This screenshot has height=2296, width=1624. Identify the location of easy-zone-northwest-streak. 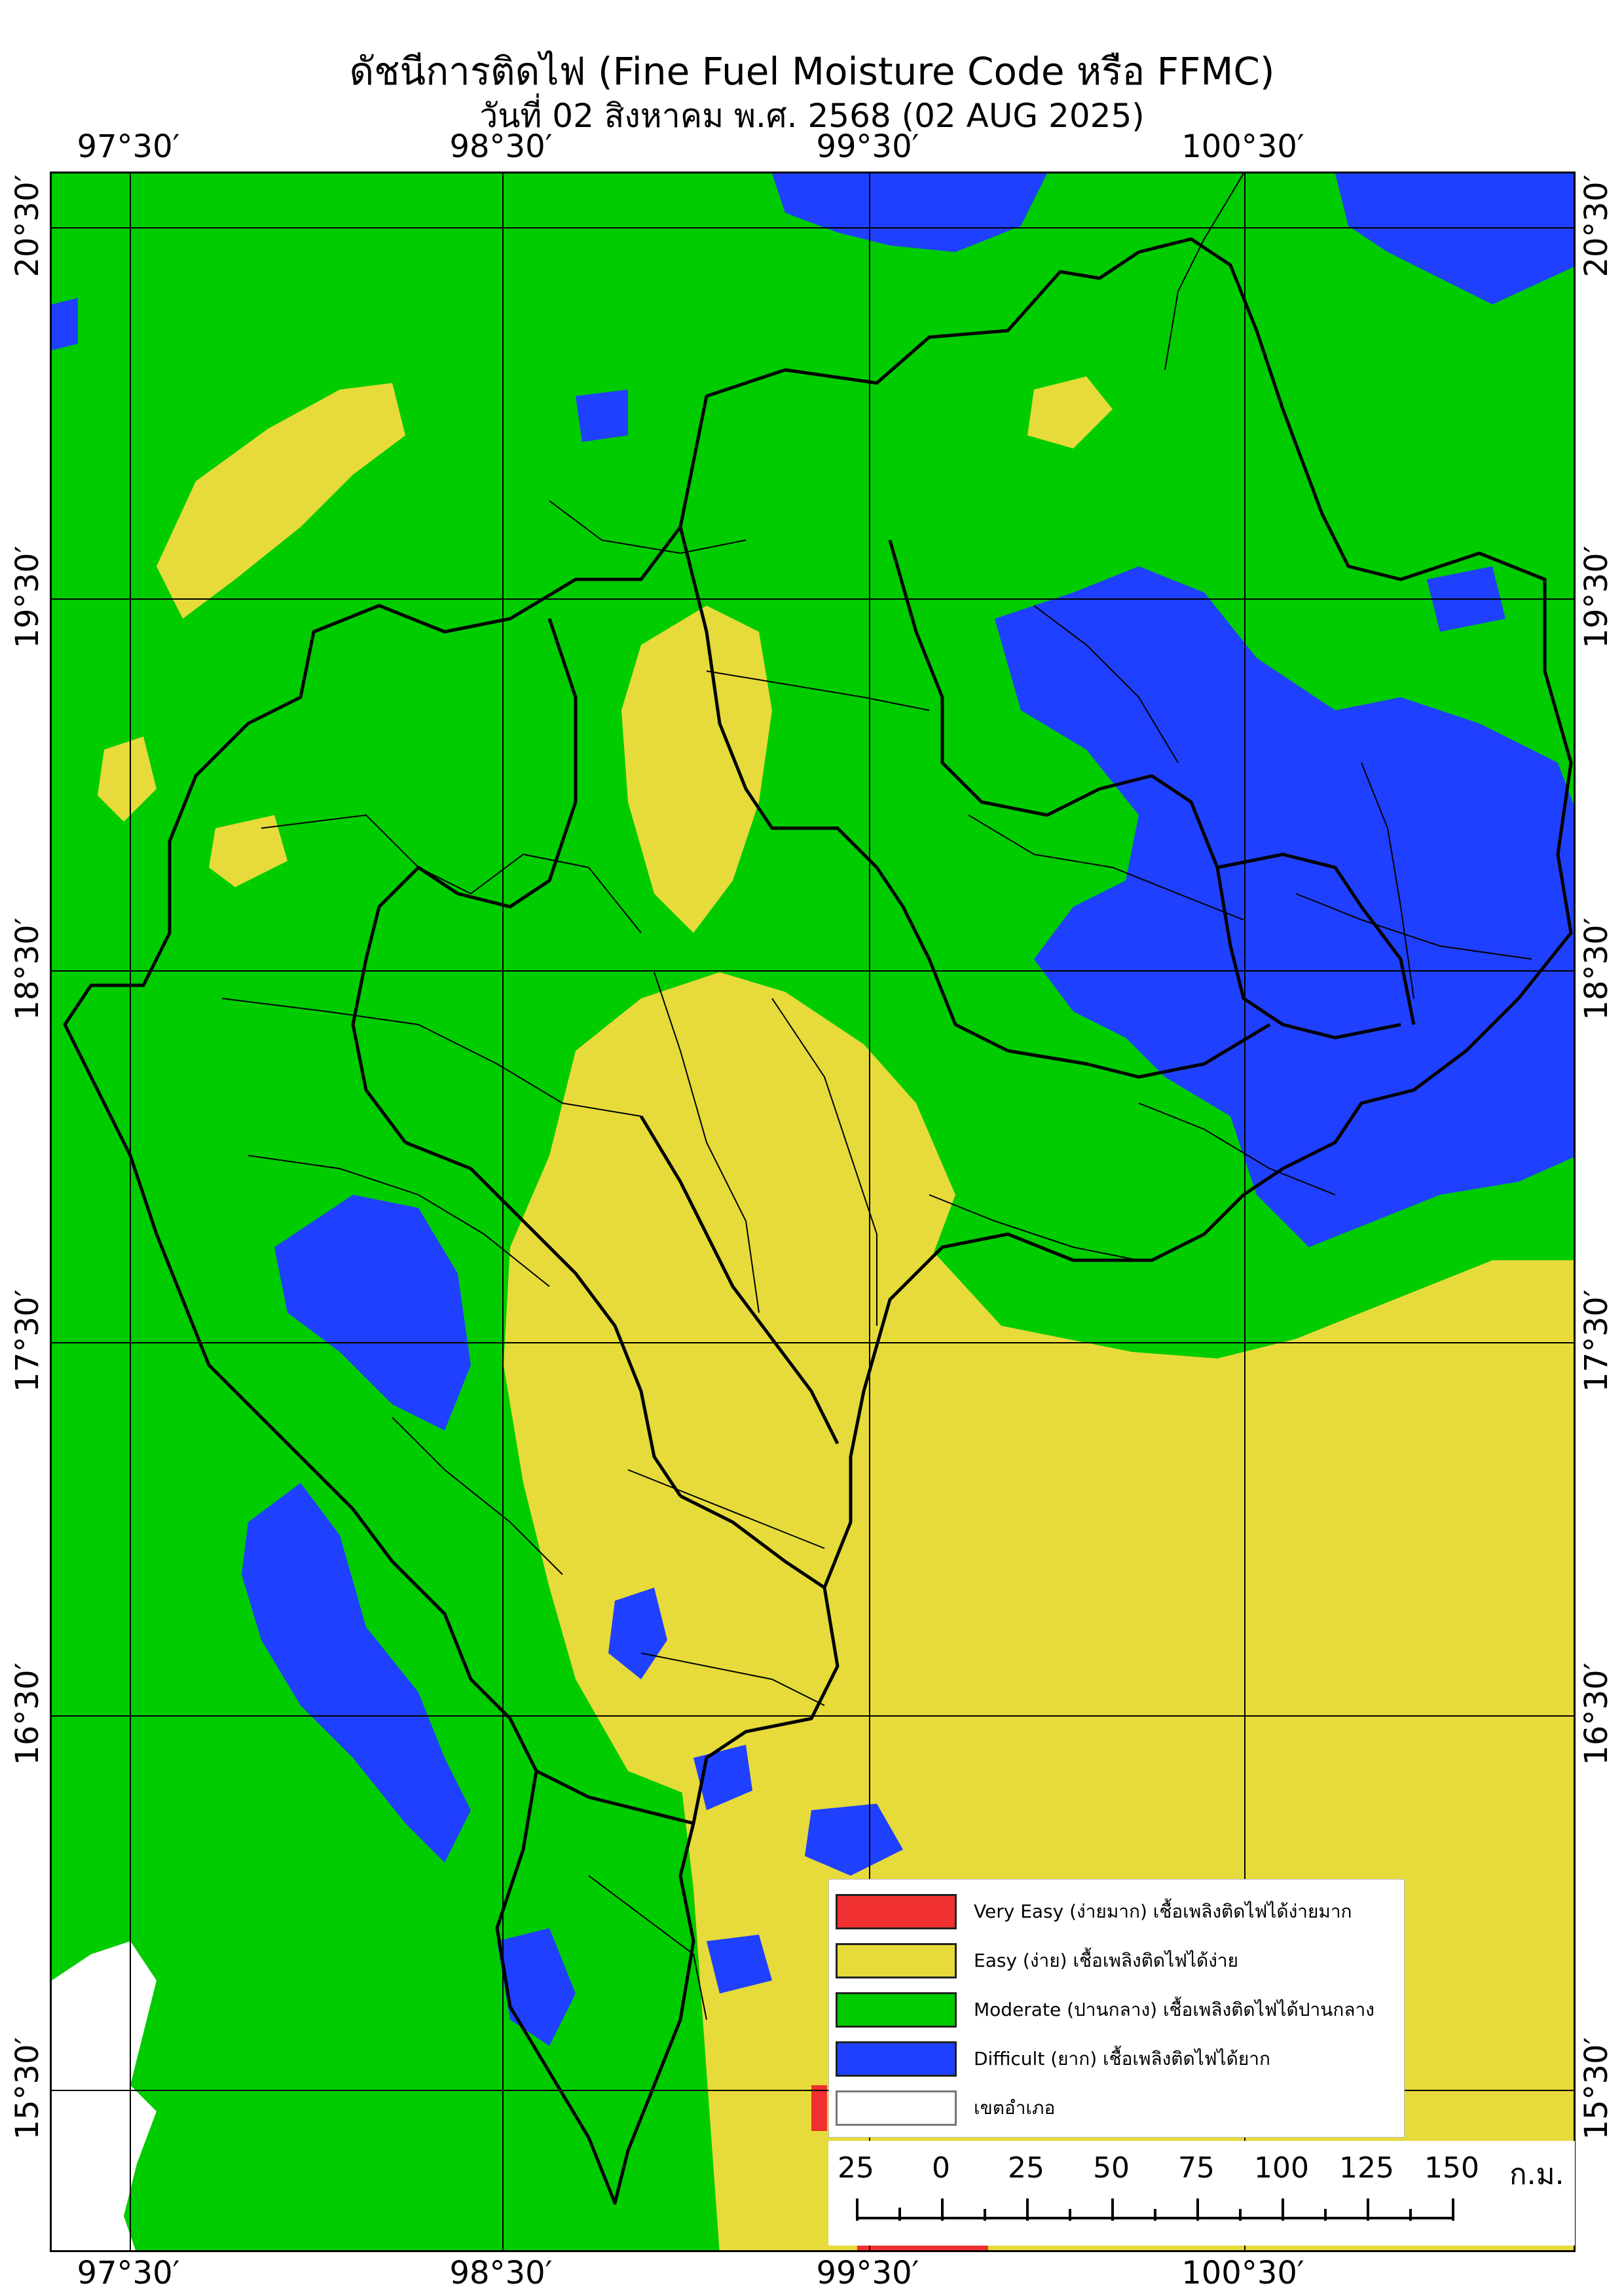
(281, 501).